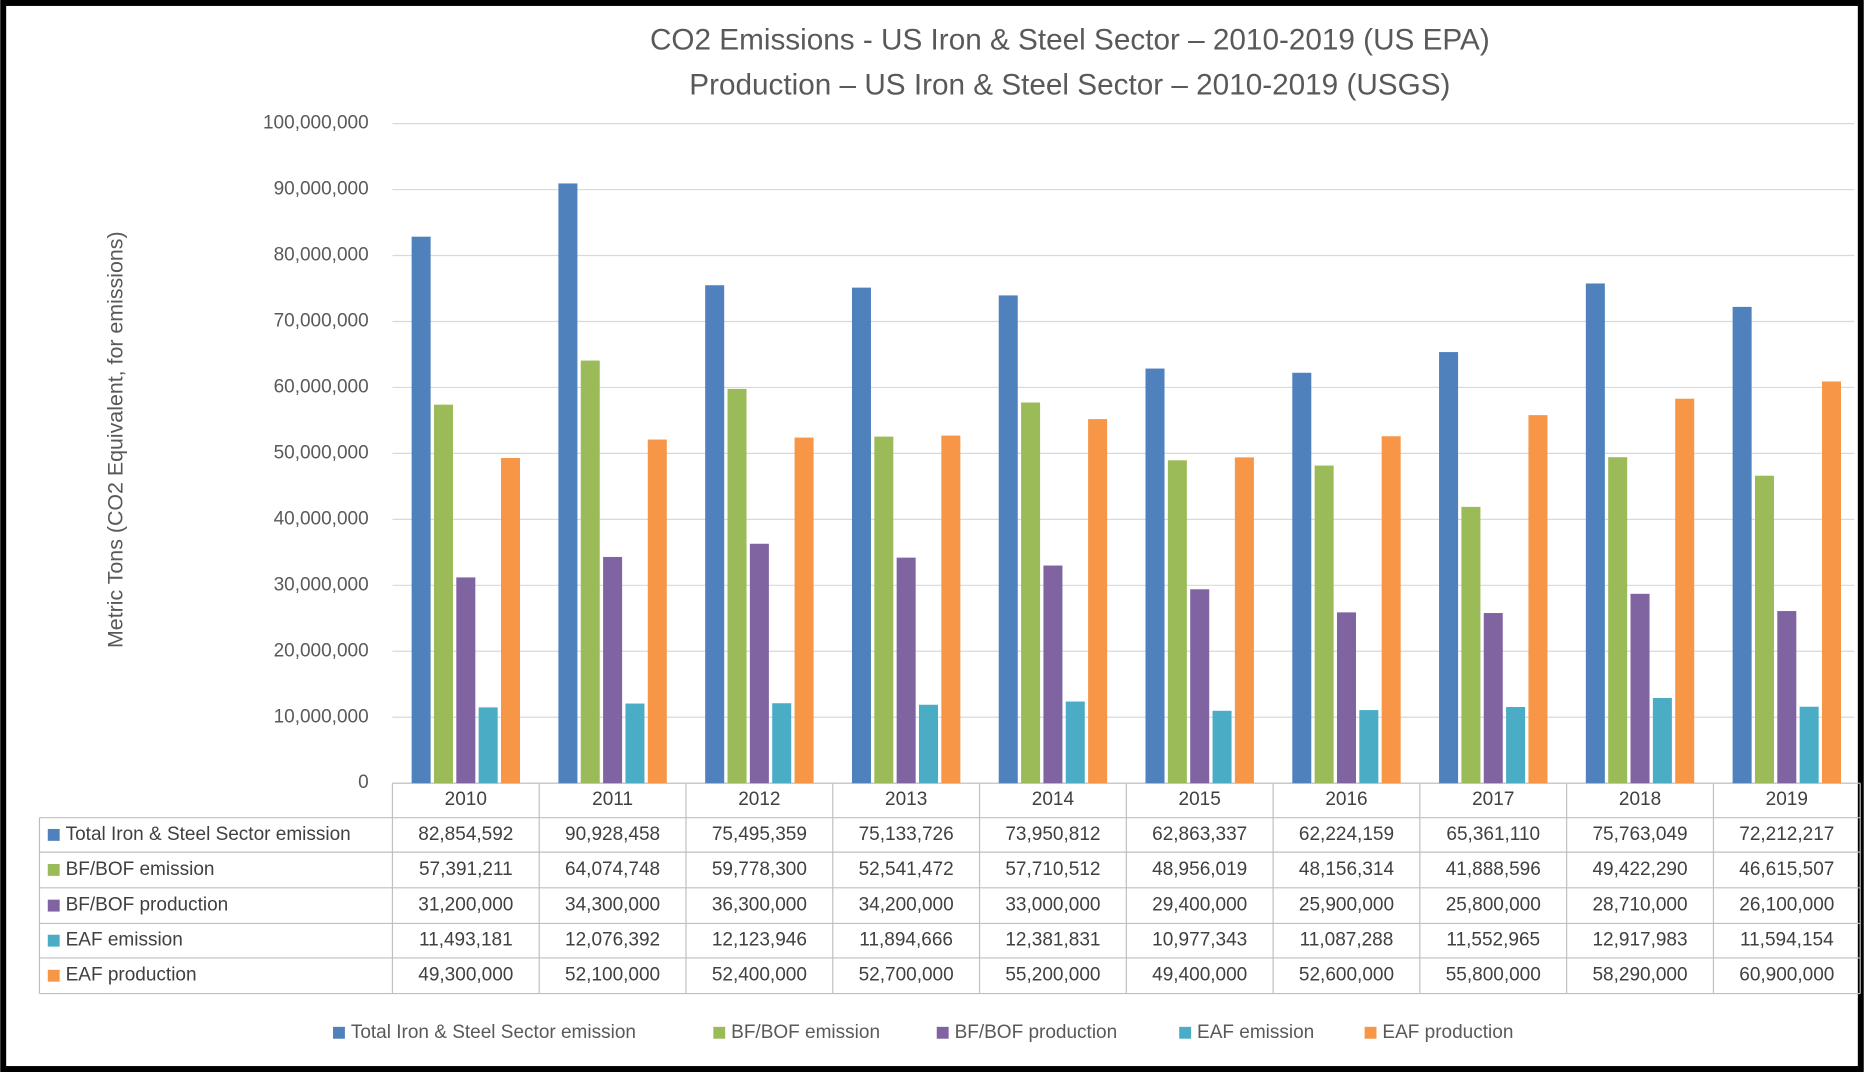 The image size is (1864, 1072). What do you see at coordinates (1347, 940) in the screenshot?
I see `table-cell: 11,087,288` at bounding box center [1347, 940].